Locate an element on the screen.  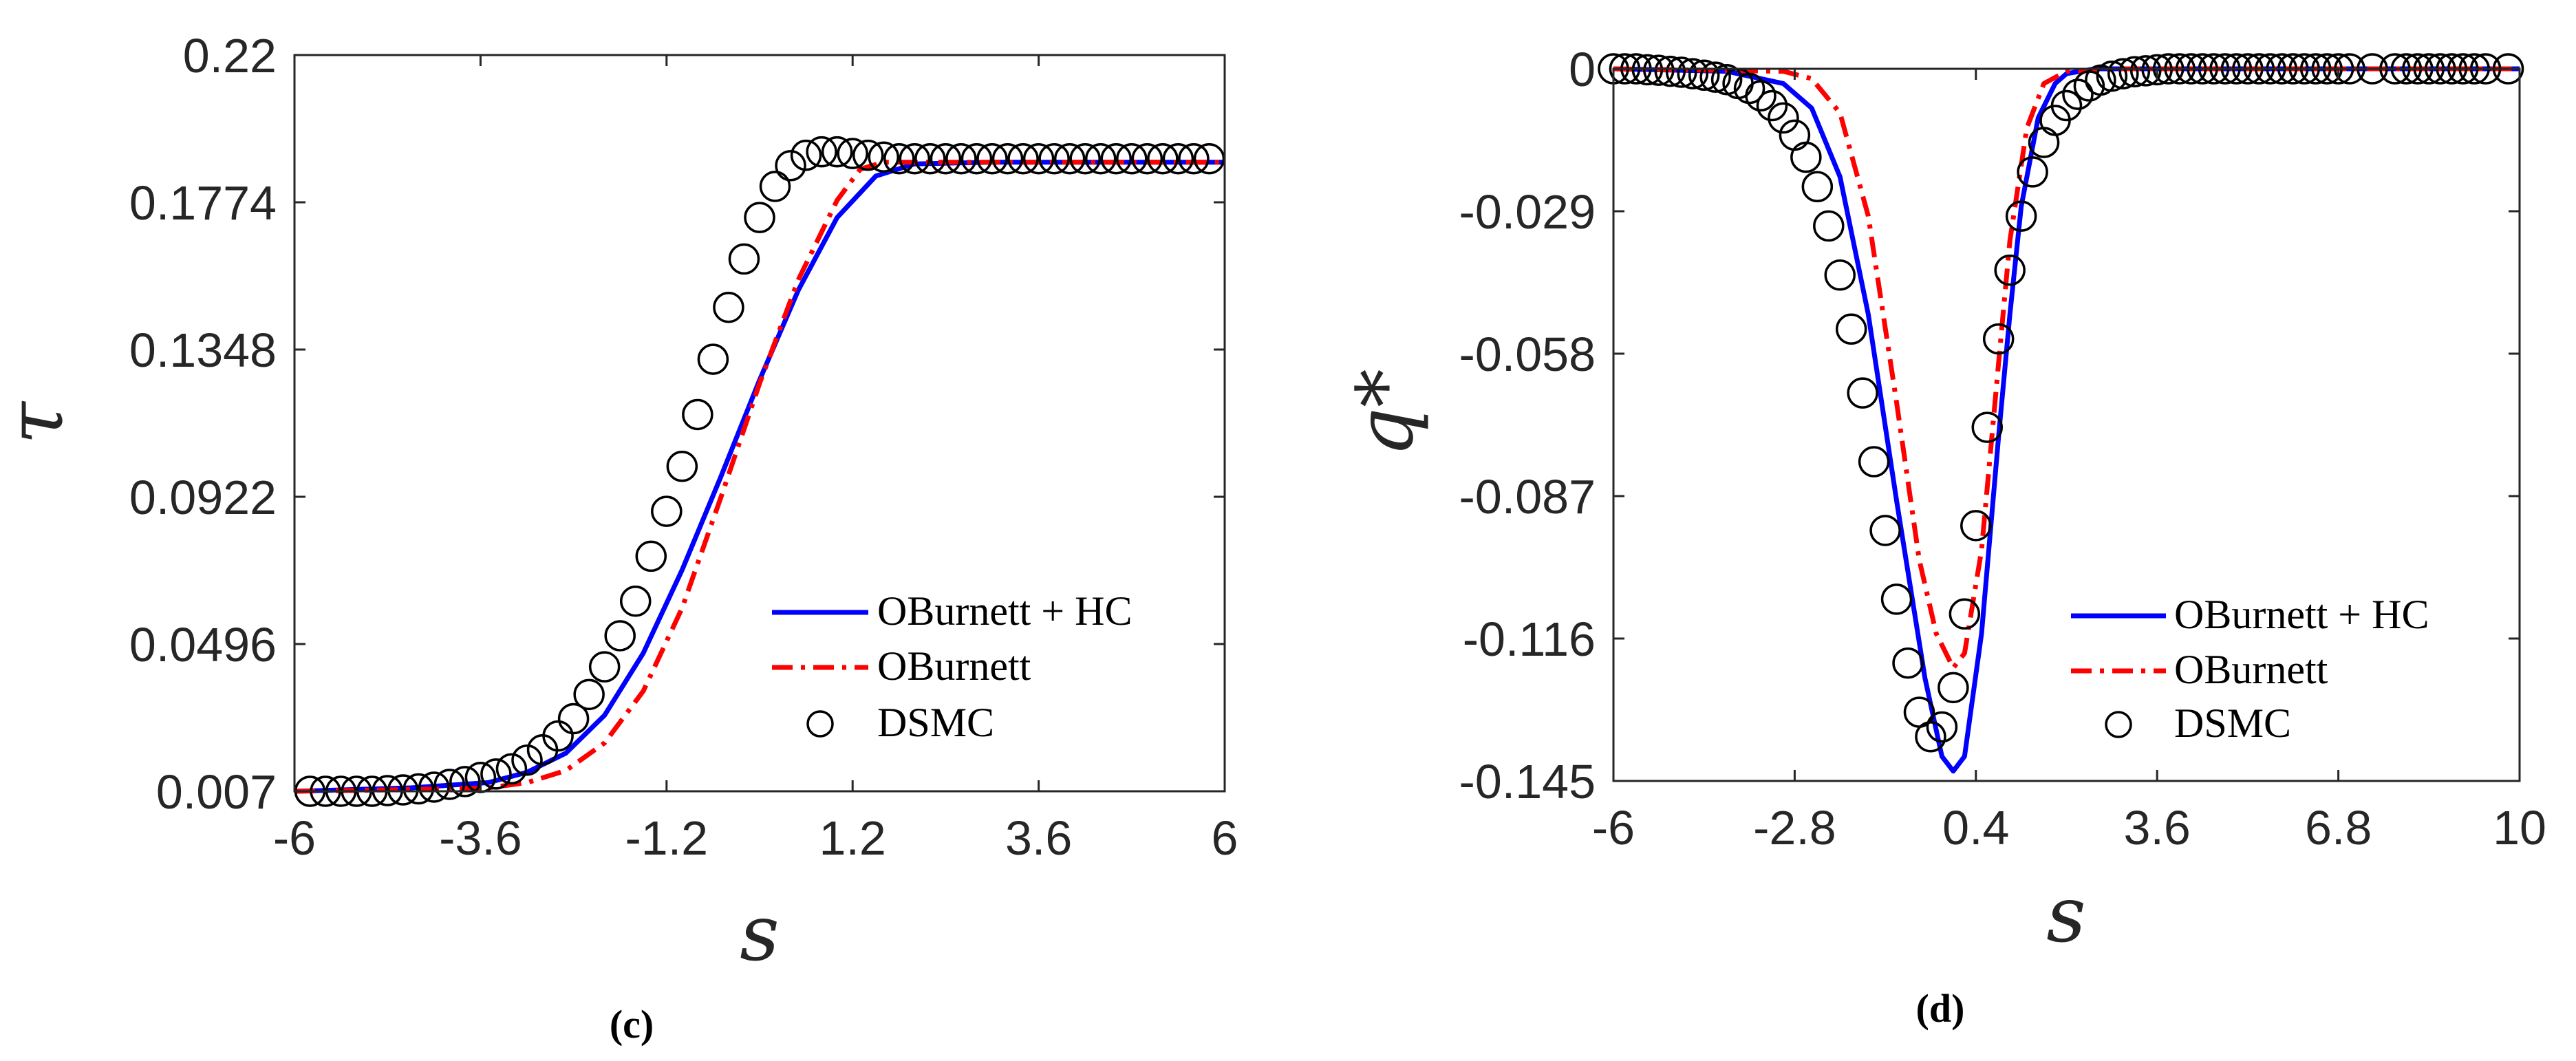
x-tick-label: -1.2 is located at coordinates (666, 838).